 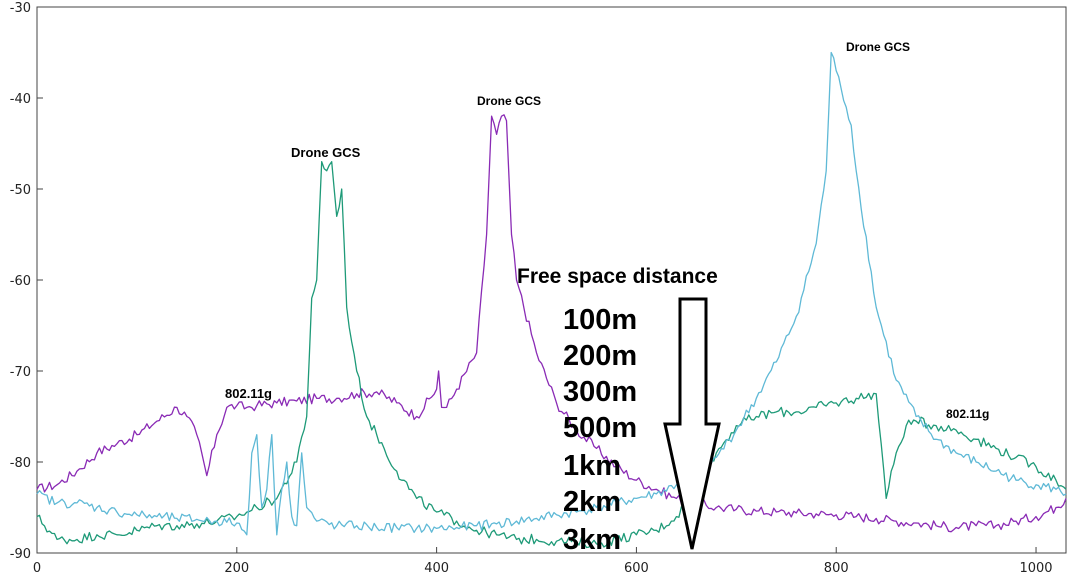 What do you see at coordinates (20, 372) in the screenshot?
I see `y-tick-label: -70` at bounding box center [20, 372].